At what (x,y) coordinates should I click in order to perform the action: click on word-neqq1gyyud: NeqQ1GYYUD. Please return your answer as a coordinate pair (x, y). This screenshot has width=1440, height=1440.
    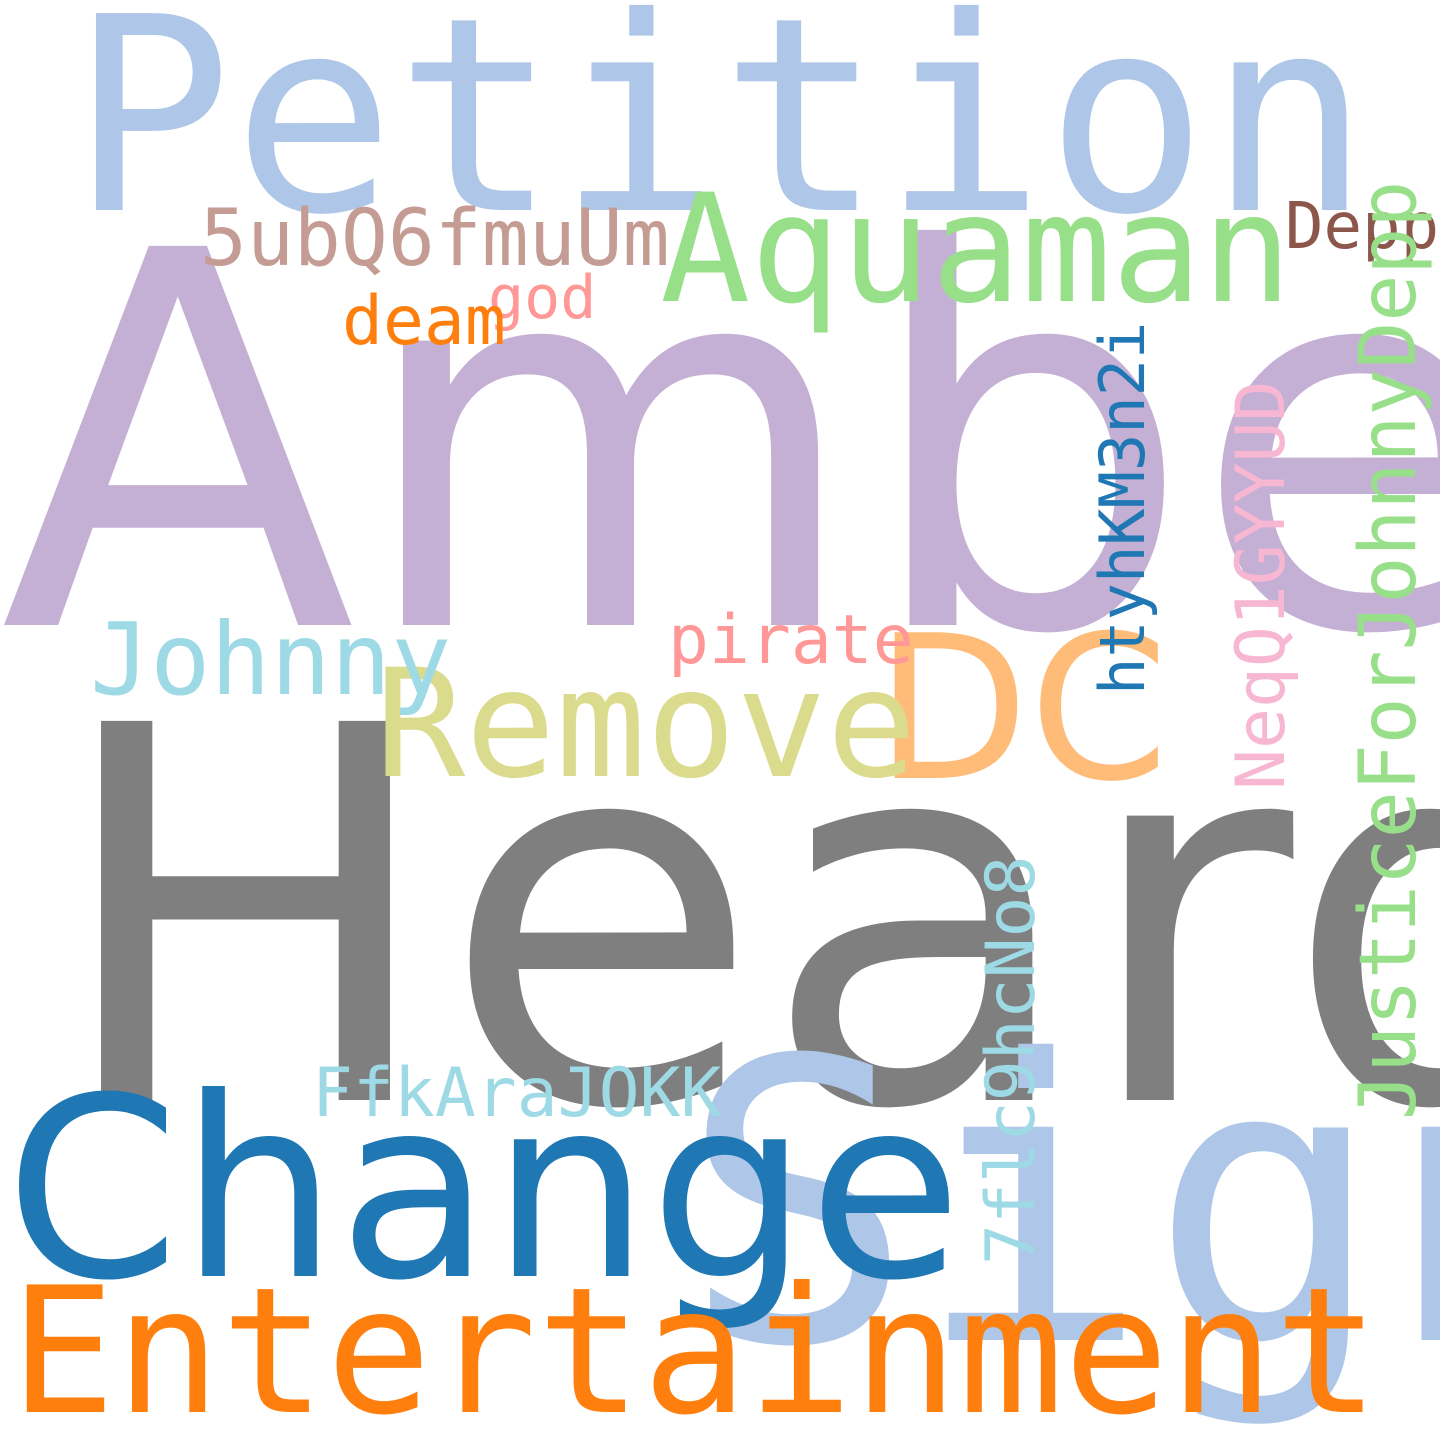
    Looking at the image, I should click on (1261, 585).